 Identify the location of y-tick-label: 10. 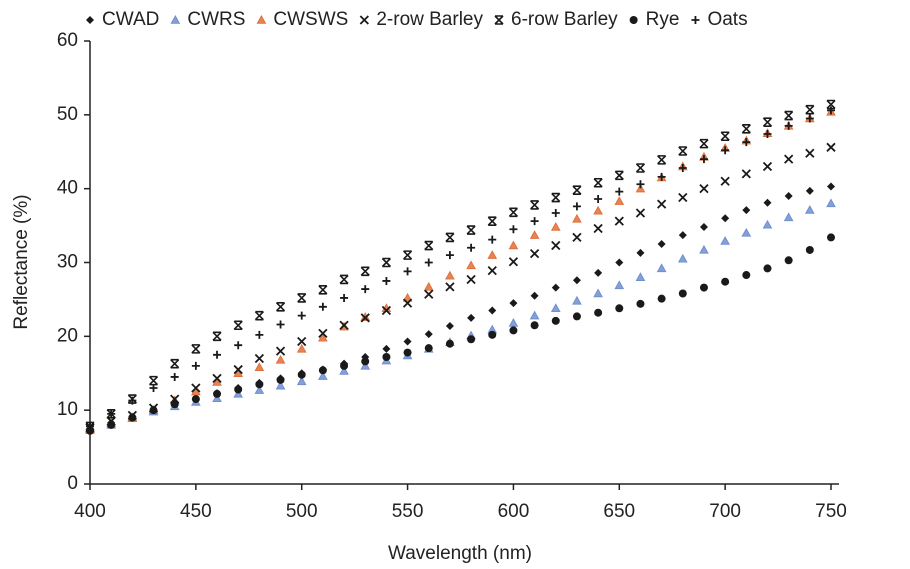
(67, 409).